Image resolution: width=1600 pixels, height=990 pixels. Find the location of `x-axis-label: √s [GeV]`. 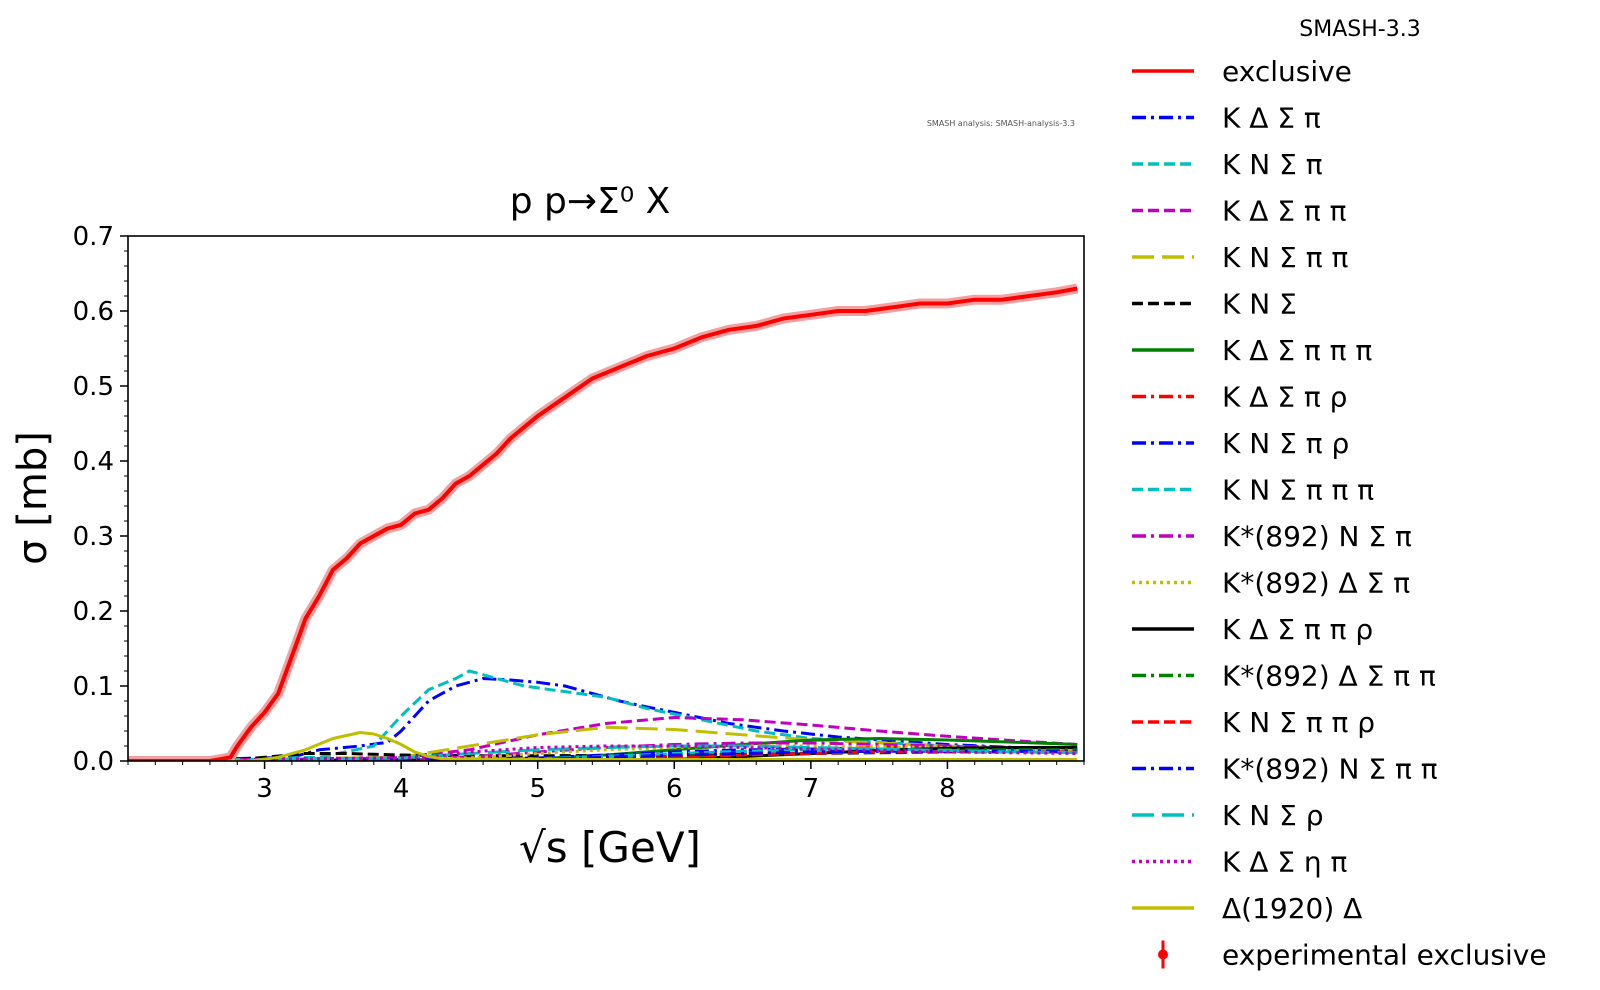

x-axis-label: √s [GeV] is located at coordinates (610, 847).